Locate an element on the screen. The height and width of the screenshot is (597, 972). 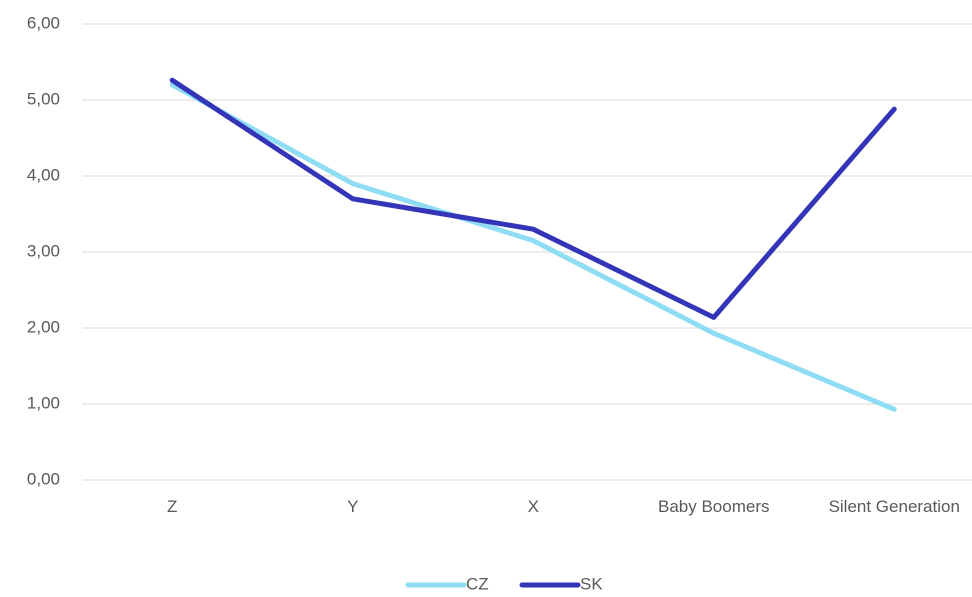
x-tick-label: X is located at coordinates (533, 506).